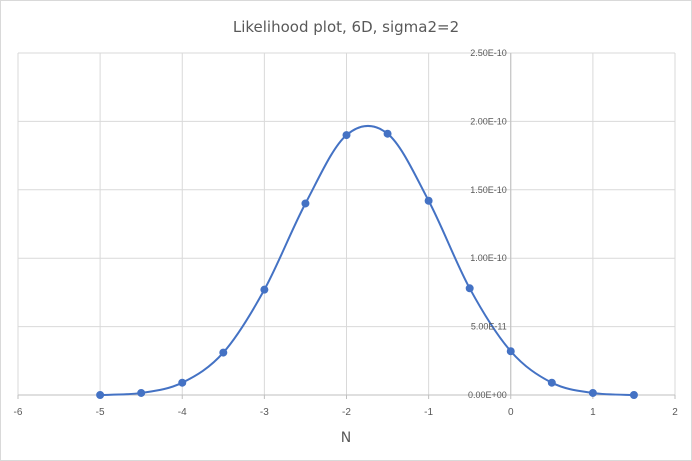  Describe the element at coordinates (489, 327) in the screenshot. I see `y-tick-label: 5.00E-11` at that location.